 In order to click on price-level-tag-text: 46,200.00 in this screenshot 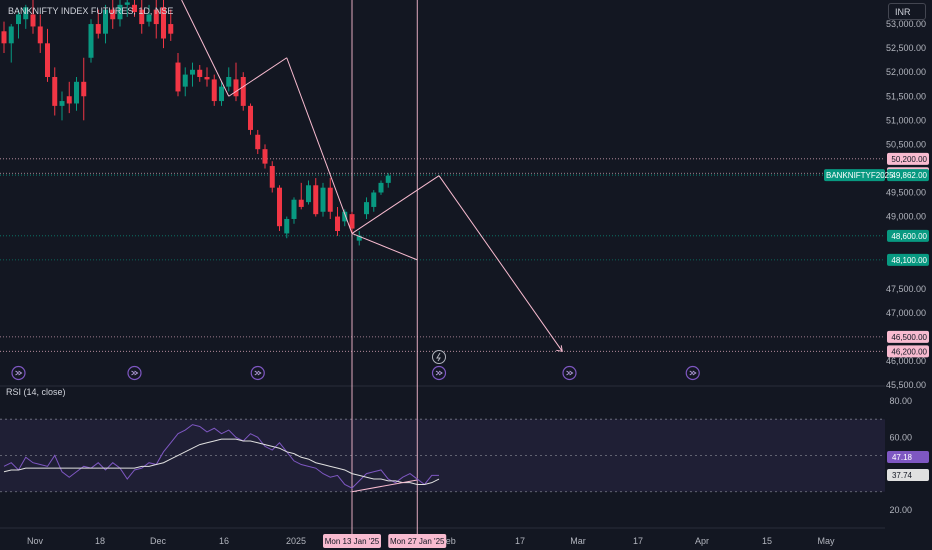, I will do `click(909, 351)`.